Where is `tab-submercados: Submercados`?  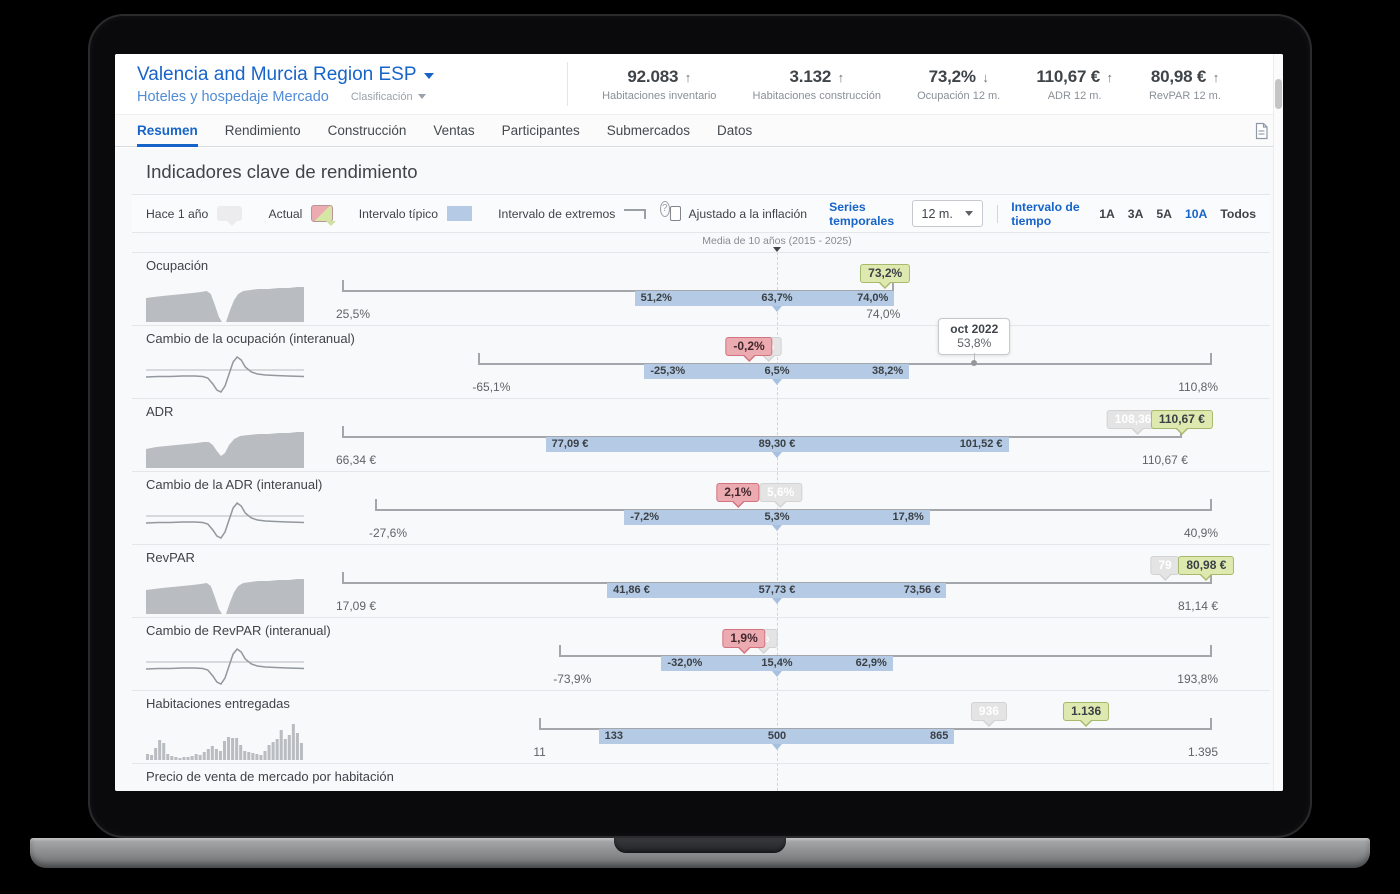
tab-submercados: Submercados is located at coordinates (648, 130).